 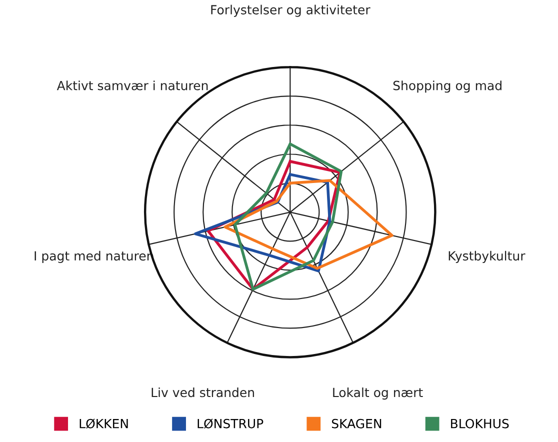 I want to click on spoke-label: Liv ved stranden, so click(x=203, y=393).